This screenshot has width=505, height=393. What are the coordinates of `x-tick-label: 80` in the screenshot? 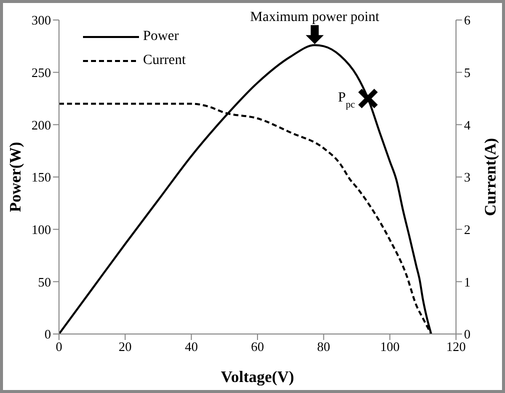 It's located at (323, 346).